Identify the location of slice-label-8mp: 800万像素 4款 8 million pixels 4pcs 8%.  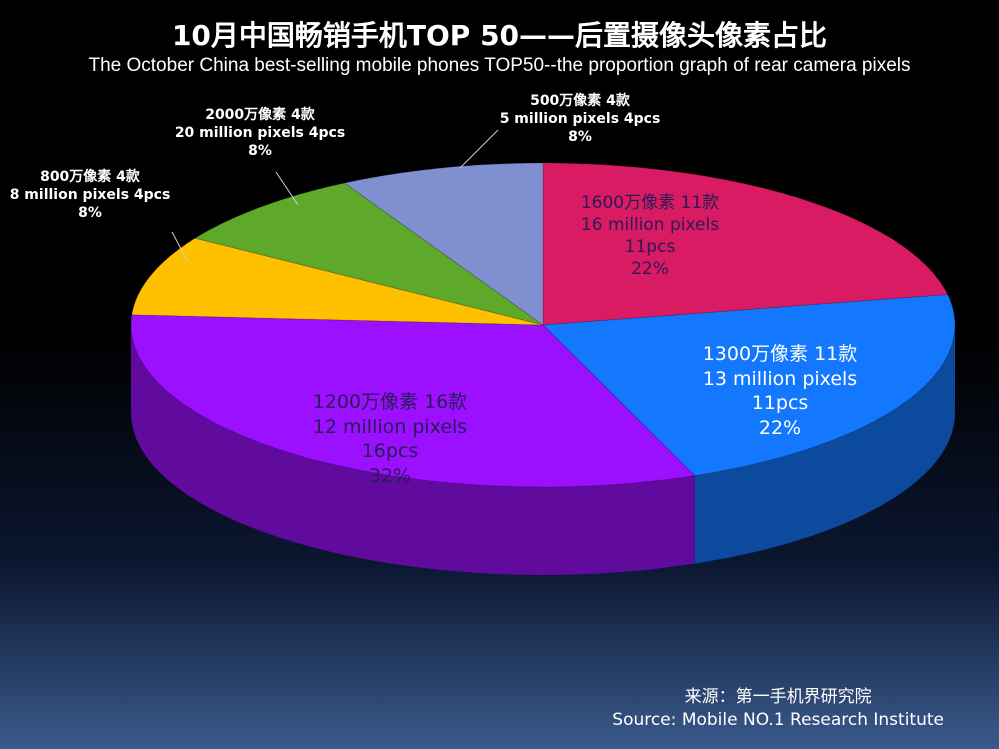
(90, 195).